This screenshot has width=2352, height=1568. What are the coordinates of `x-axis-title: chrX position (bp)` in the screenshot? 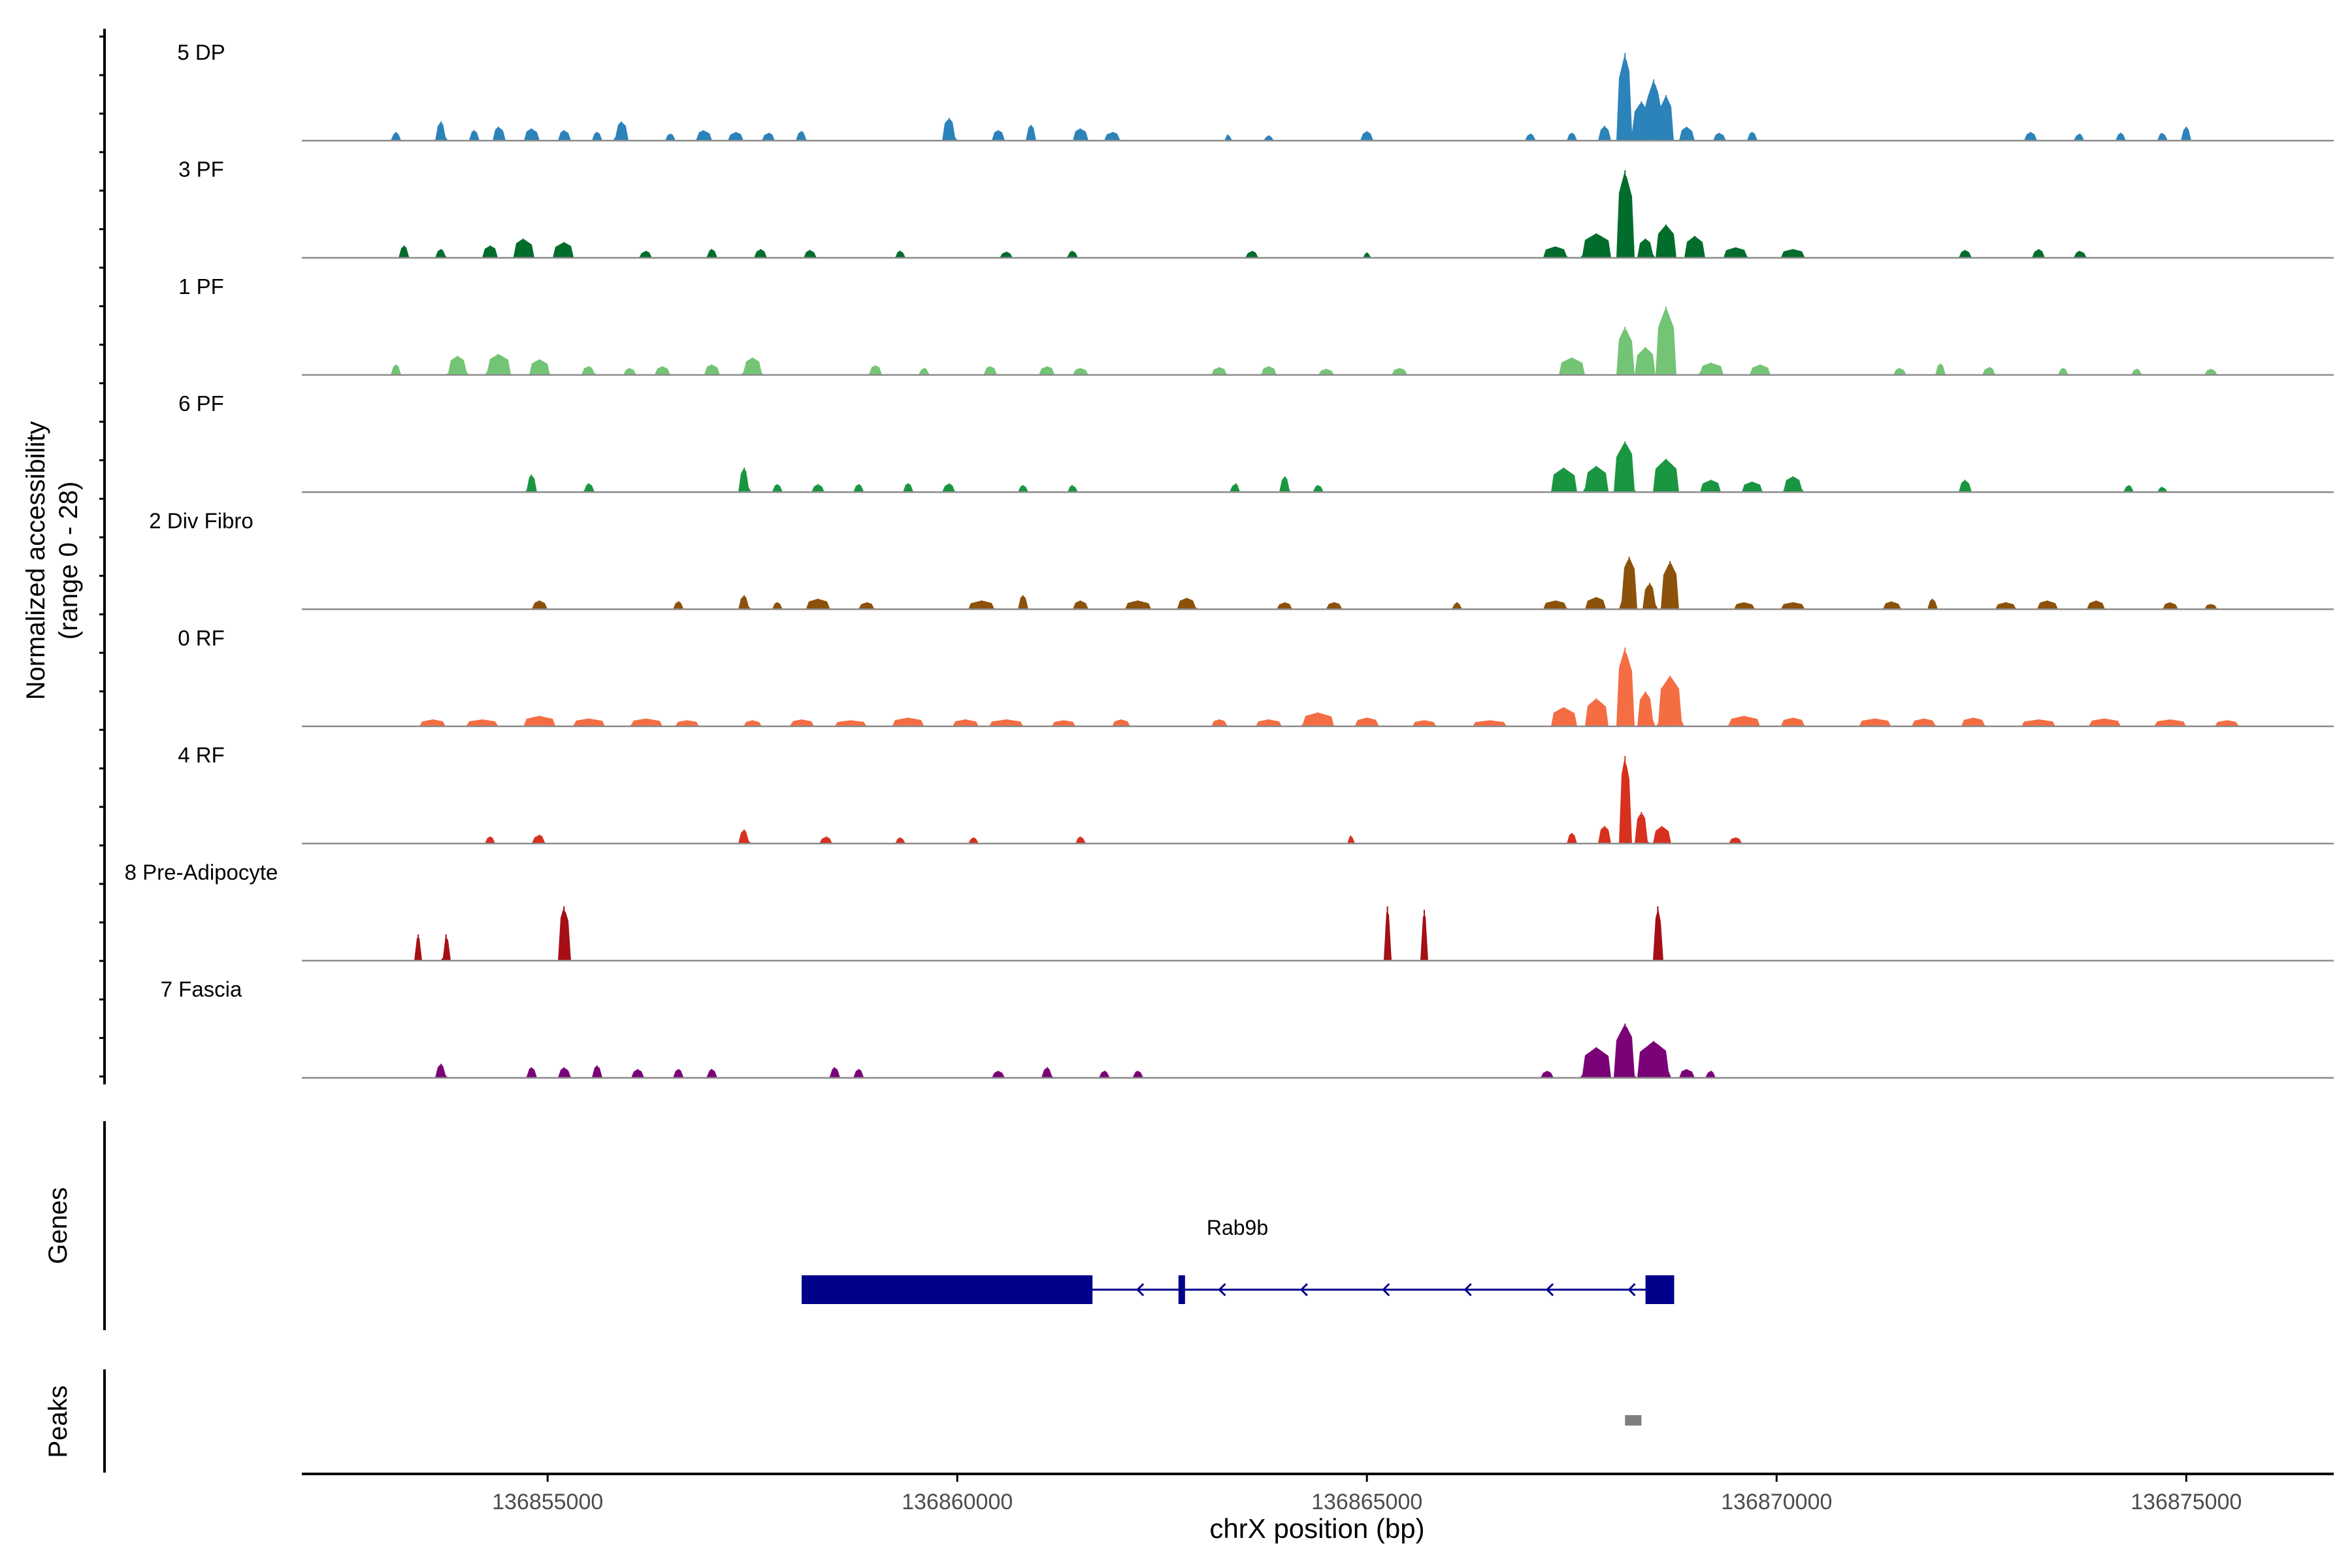 It's located at (1316, 1528).